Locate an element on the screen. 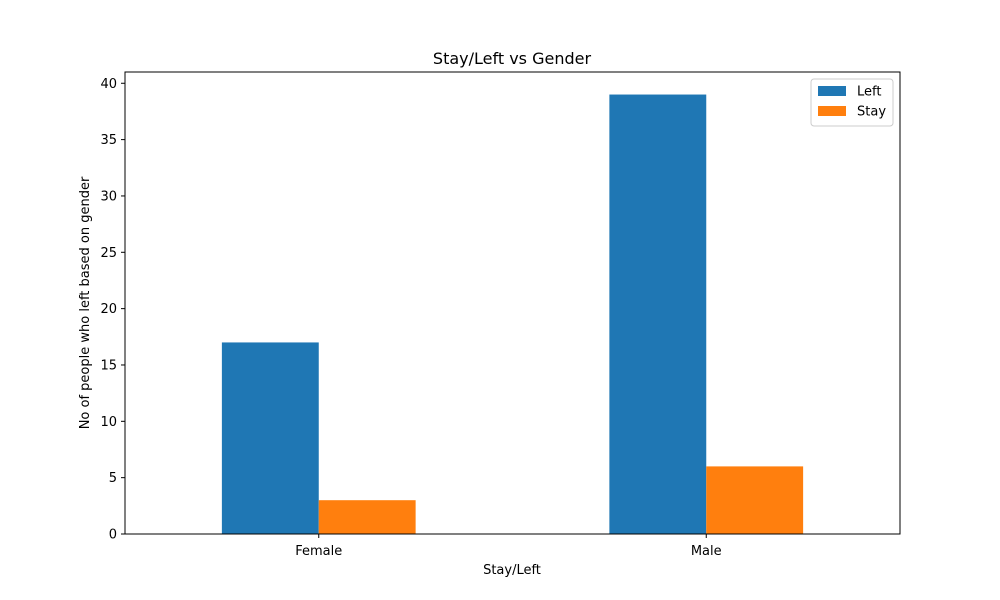 The image size is (1000, 600). y-axis-label: No of people who left based on gender is located at coordinates (85, 302).